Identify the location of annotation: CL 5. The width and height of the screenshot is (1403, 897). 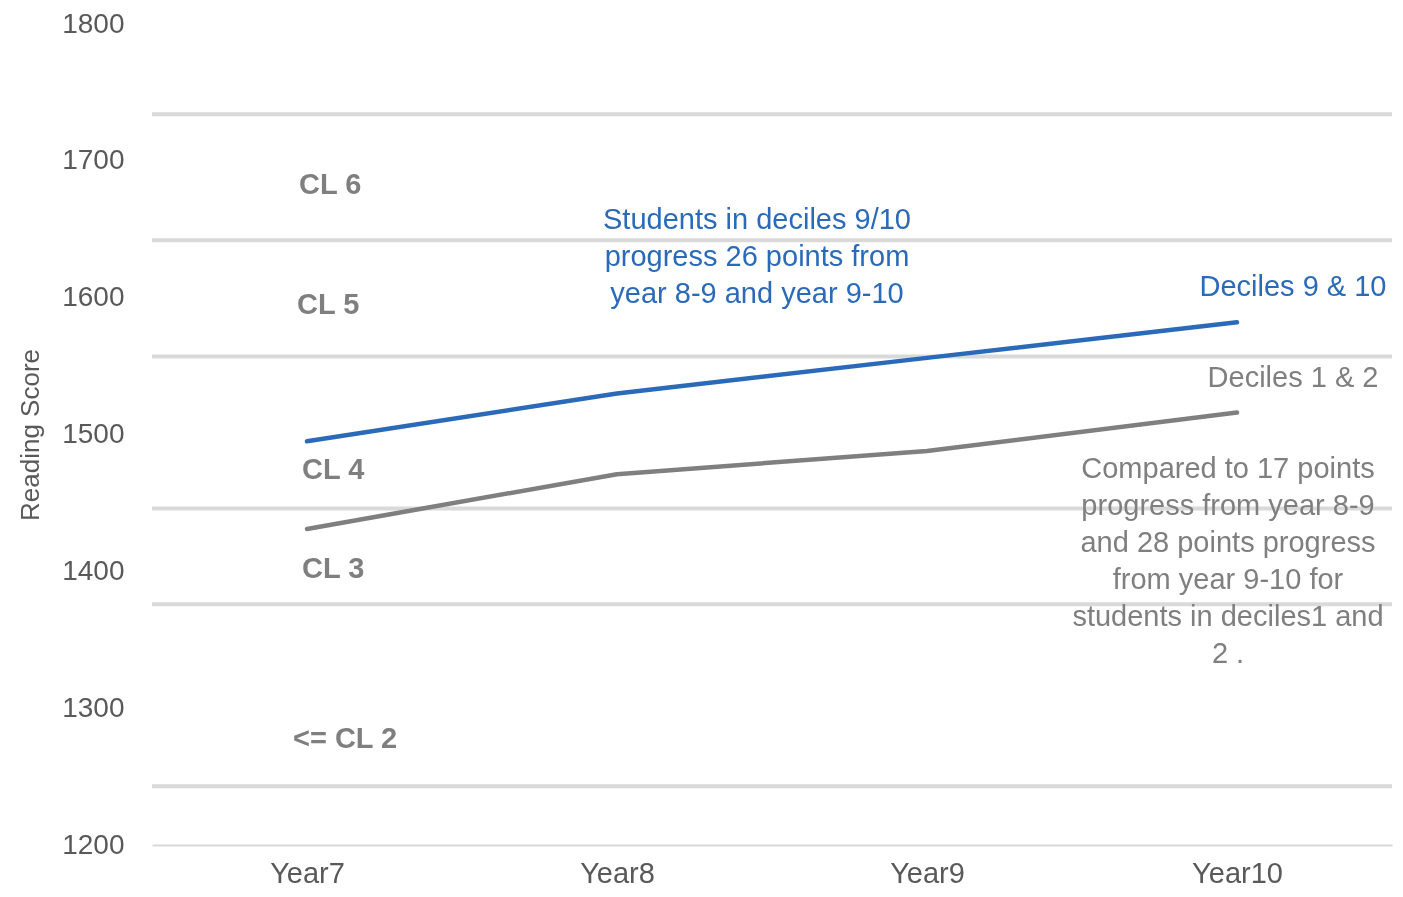
(328, 304).